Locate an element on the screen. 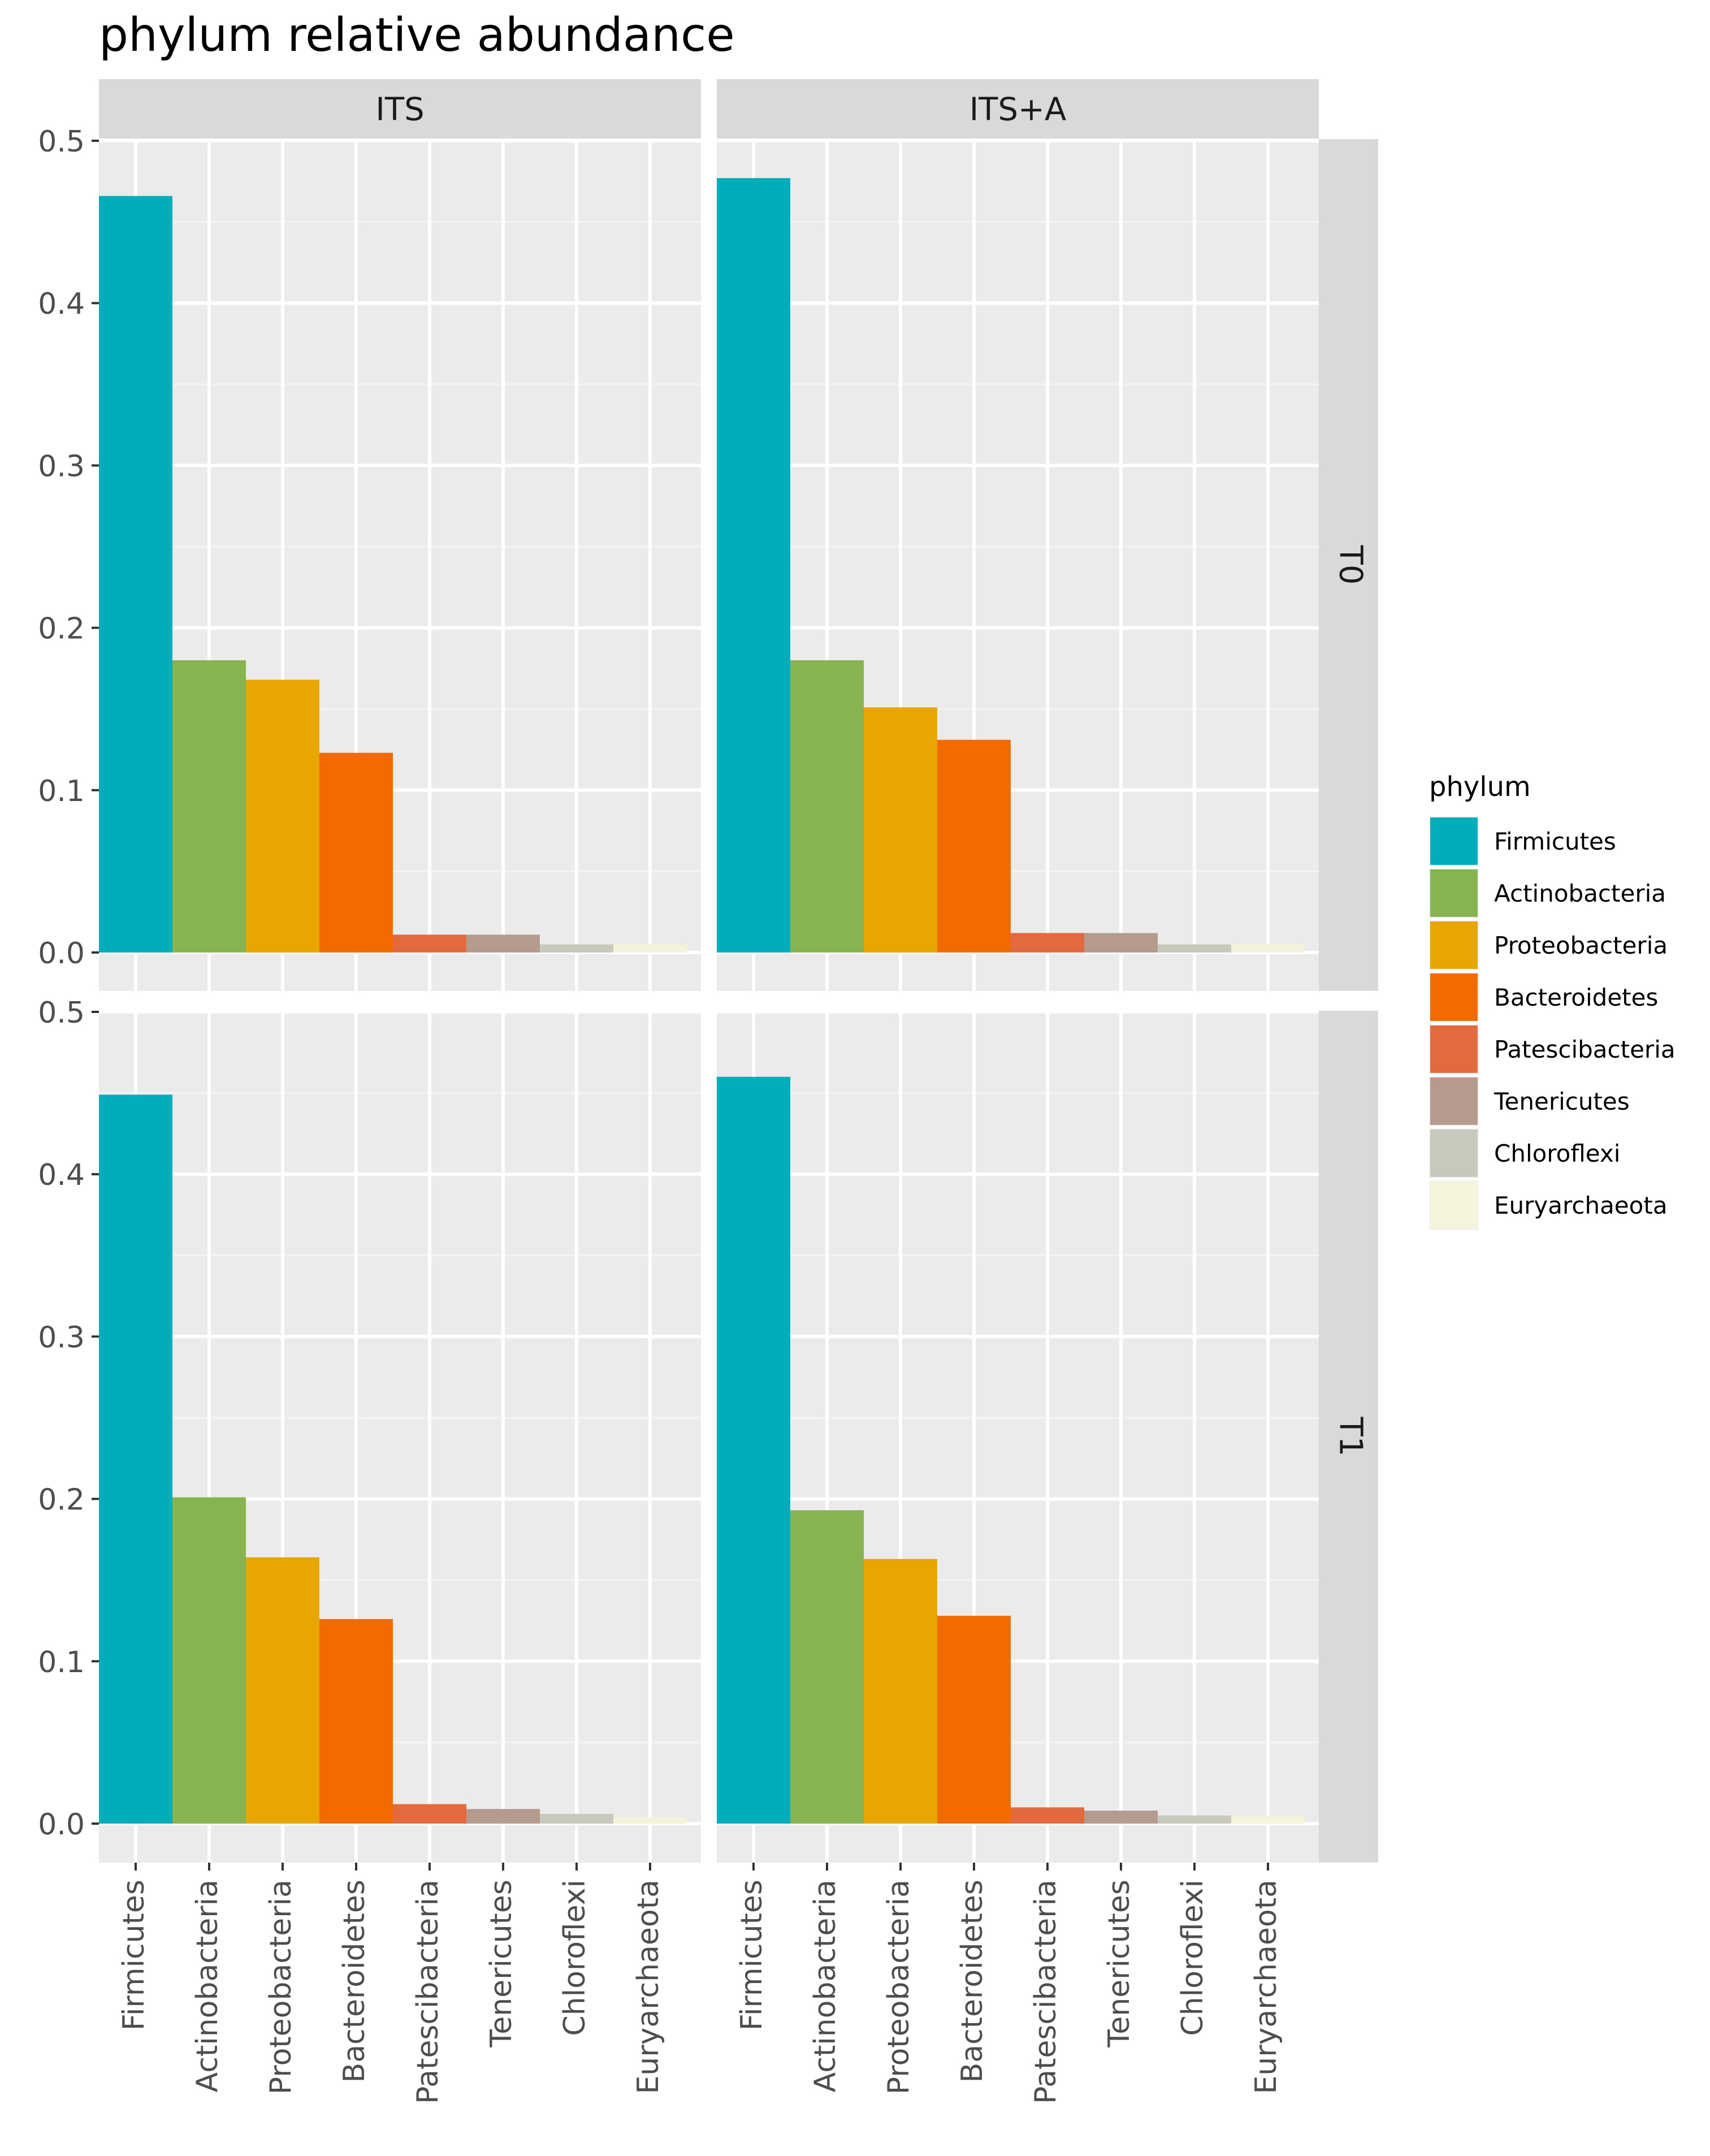 The width and height of the screenshot is (1710, 2156). legend-swatch-tenericutes is located at coordinates (1454, 1101).